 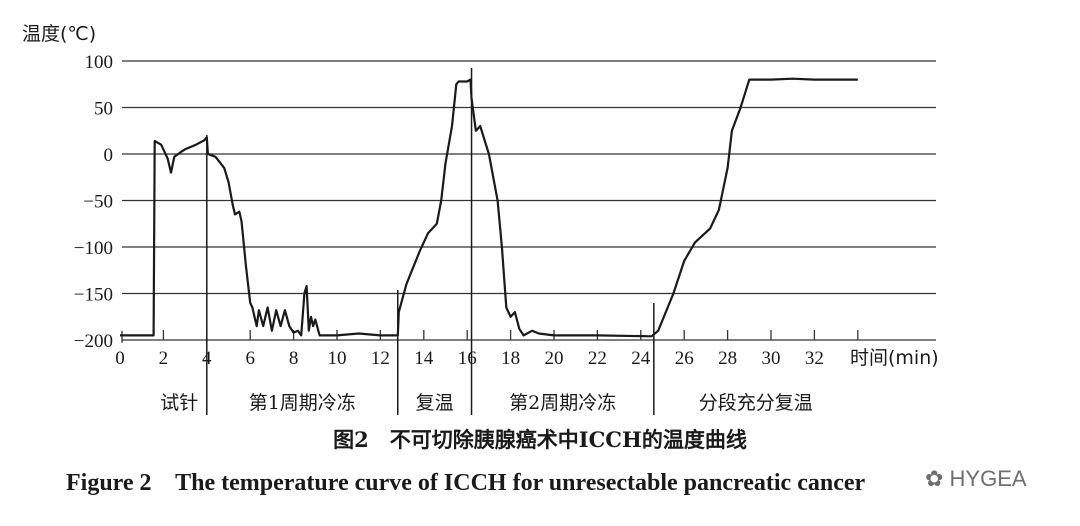 What do you see at coordinates (562, 403) in the screenshot?
I see `phase-label: 第2周期冷冻` at bounding box center [562, 403].